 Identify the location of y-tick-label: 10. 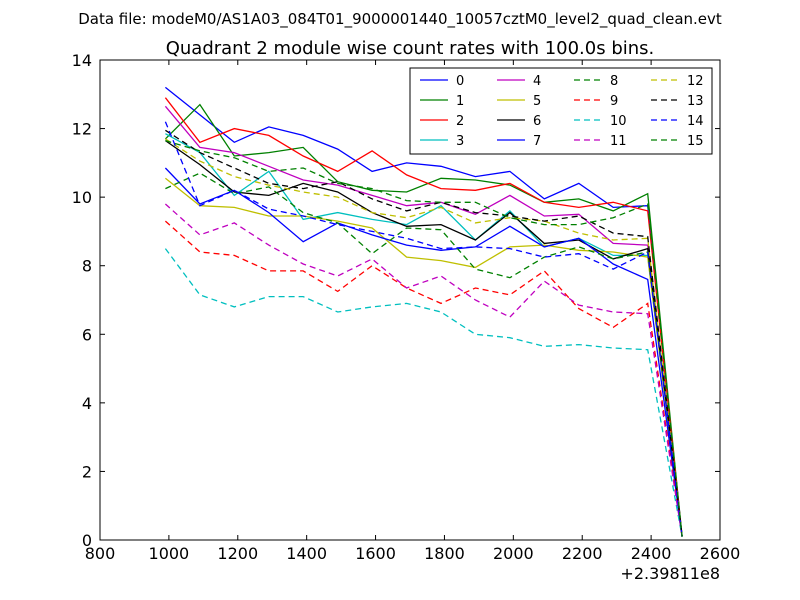
(82, 197).